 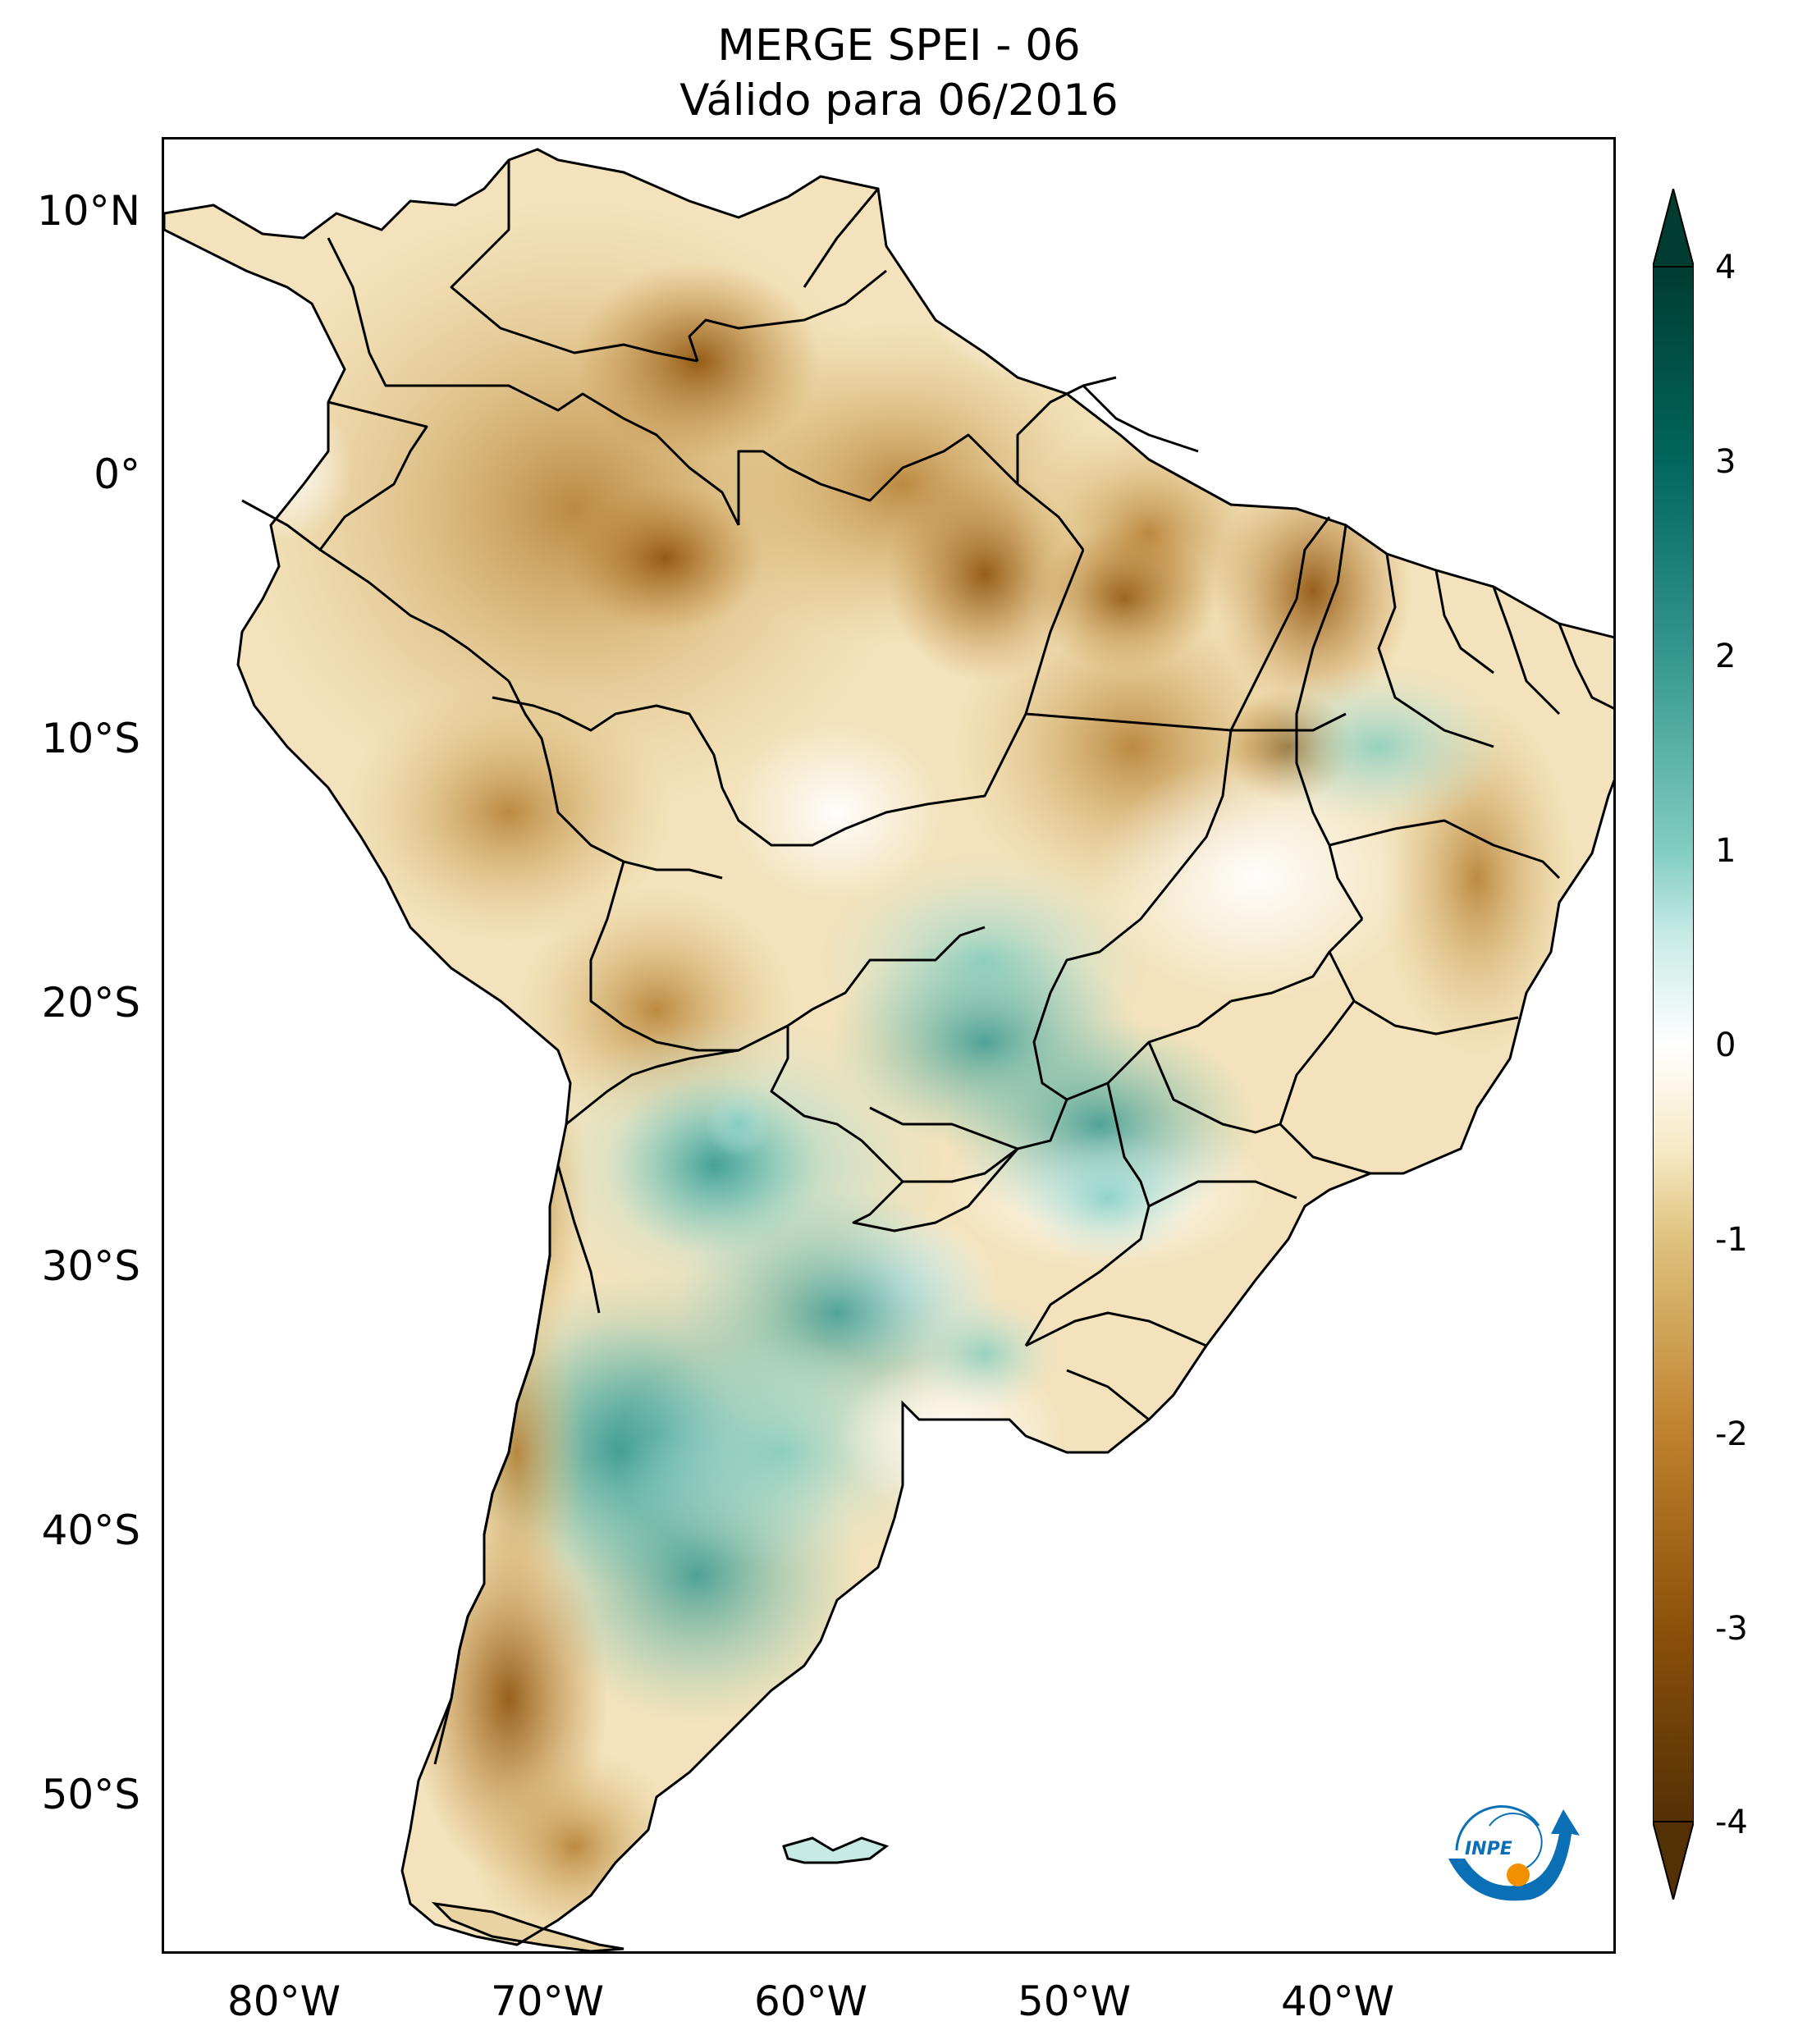 I want to click on logo-text: INPE, so click(x=1488, y=1849).